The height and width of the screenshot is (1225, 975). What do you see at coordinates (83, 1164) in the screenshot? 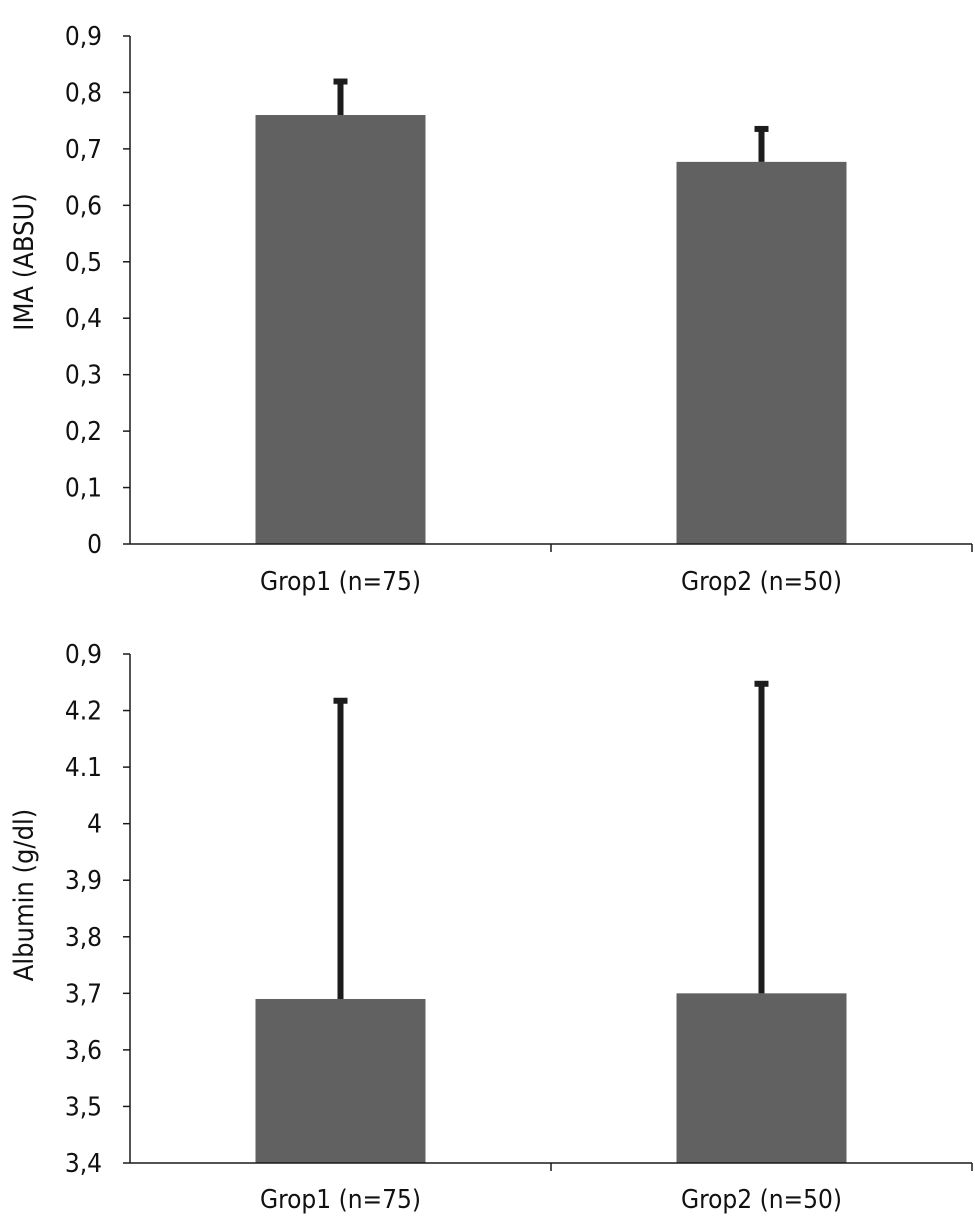
I see `y-tick-label: 3,4` at bounding box center [83, 1164].